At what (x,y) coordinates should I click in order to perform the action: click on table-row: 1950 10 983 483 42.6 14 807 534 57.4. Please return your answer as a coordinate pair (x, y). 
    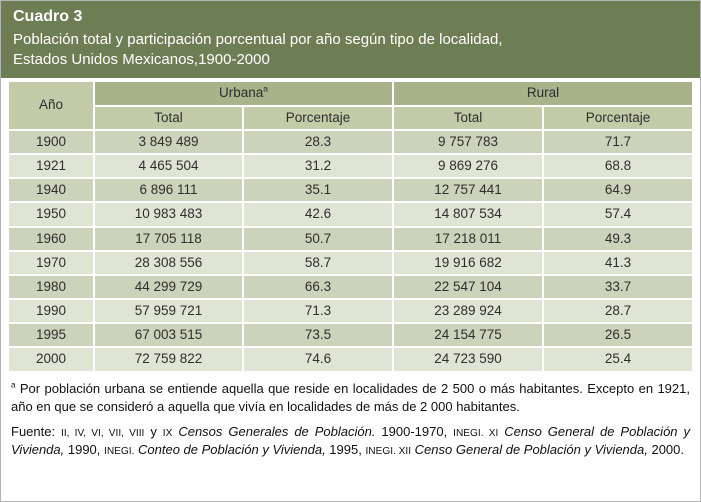
    Looking at the image, I should click on (350, 214).